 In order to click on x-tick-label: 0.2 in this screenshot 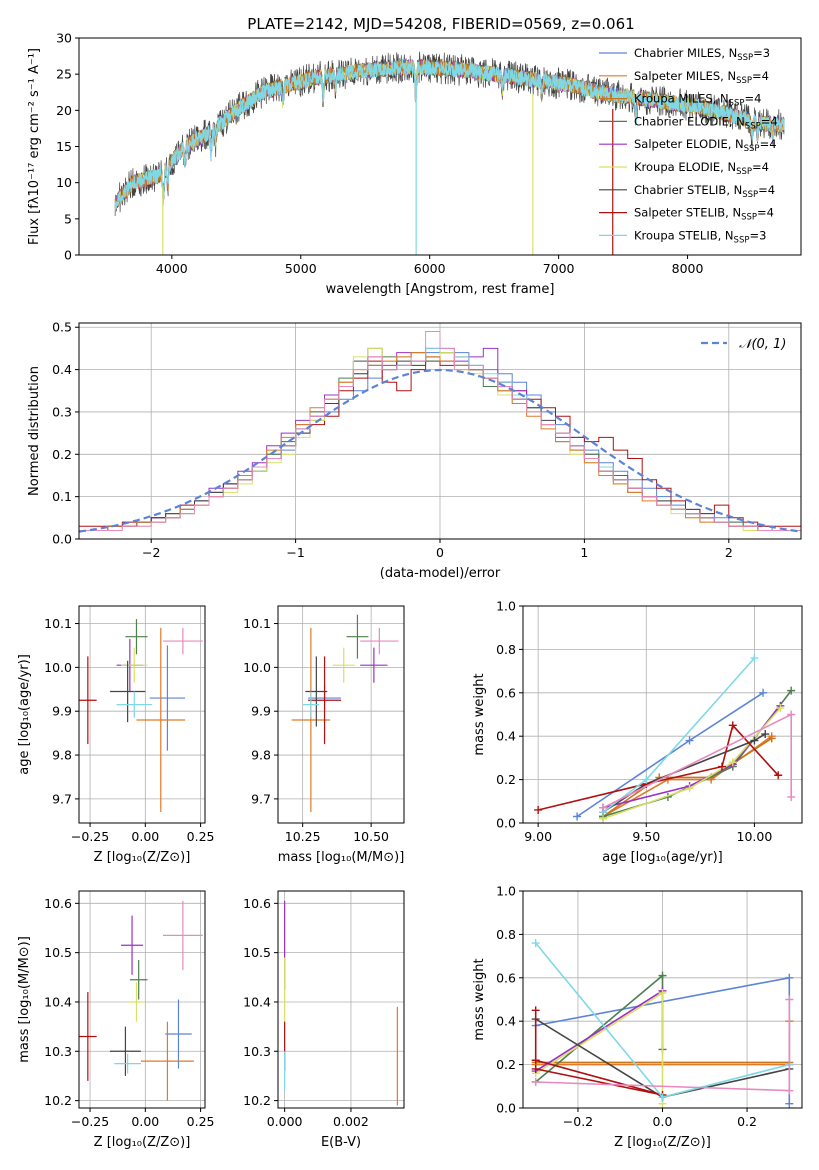, I will do `click(747, 1121)`.